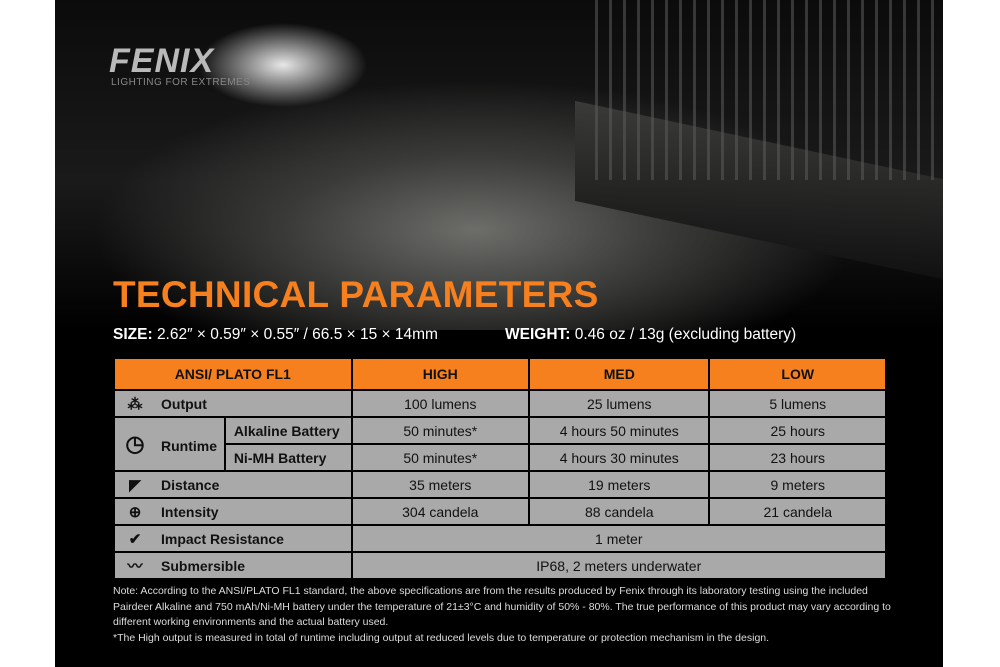  What do you see at coordinates (233, 374) in the screenshot?
I see `header-standard: ANSI/ PLATO FL1` at bounding box center [233, 374].